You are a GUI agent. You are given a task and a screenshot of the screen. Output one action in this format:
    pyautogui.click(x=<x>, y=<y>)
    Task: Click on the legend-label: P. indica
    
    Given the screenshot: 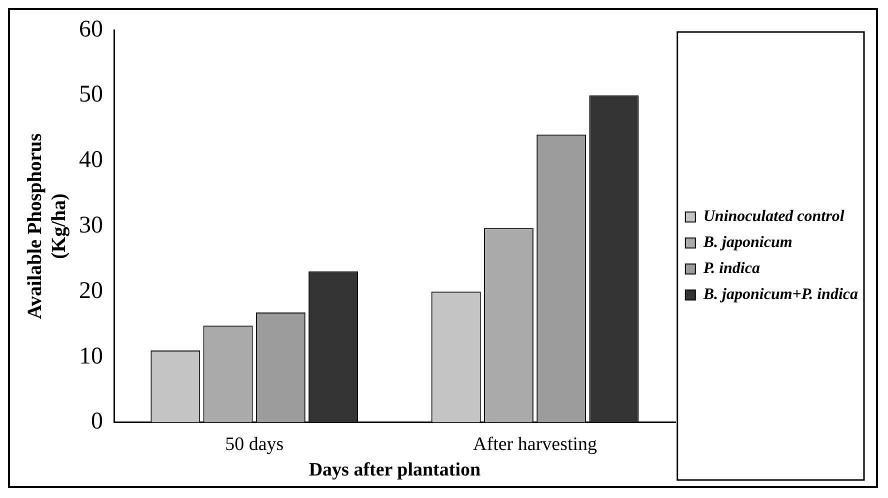 What is the action you would take?
    pyautogui.click(x=731, y=269)
    